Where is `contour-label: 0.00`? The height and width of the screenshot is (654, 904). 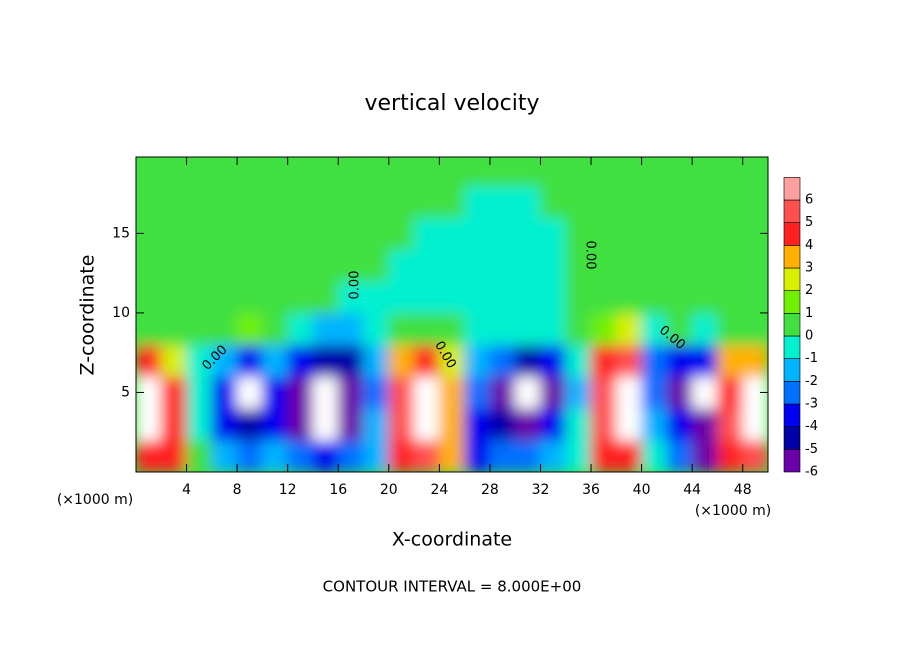 contour-label: 0.00 is located at coordinates (590, 255).